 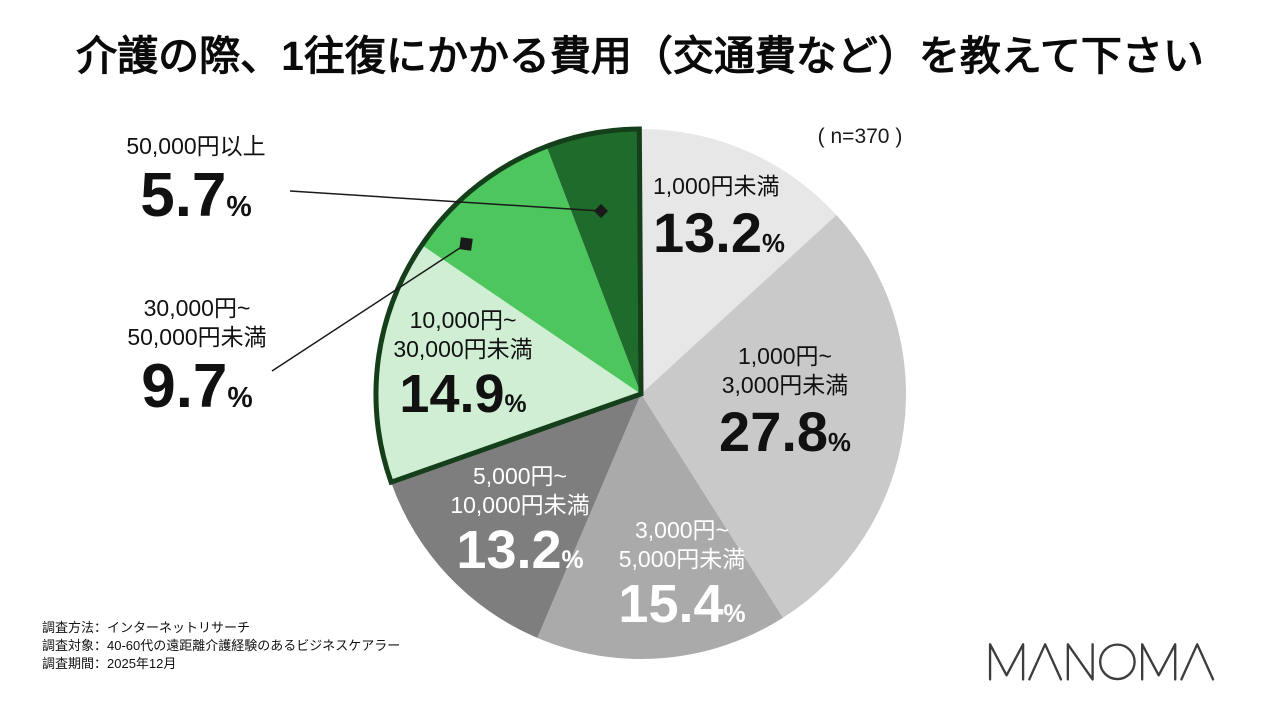 I want to click on logo-letter-n, so click(x=1080, y=662).